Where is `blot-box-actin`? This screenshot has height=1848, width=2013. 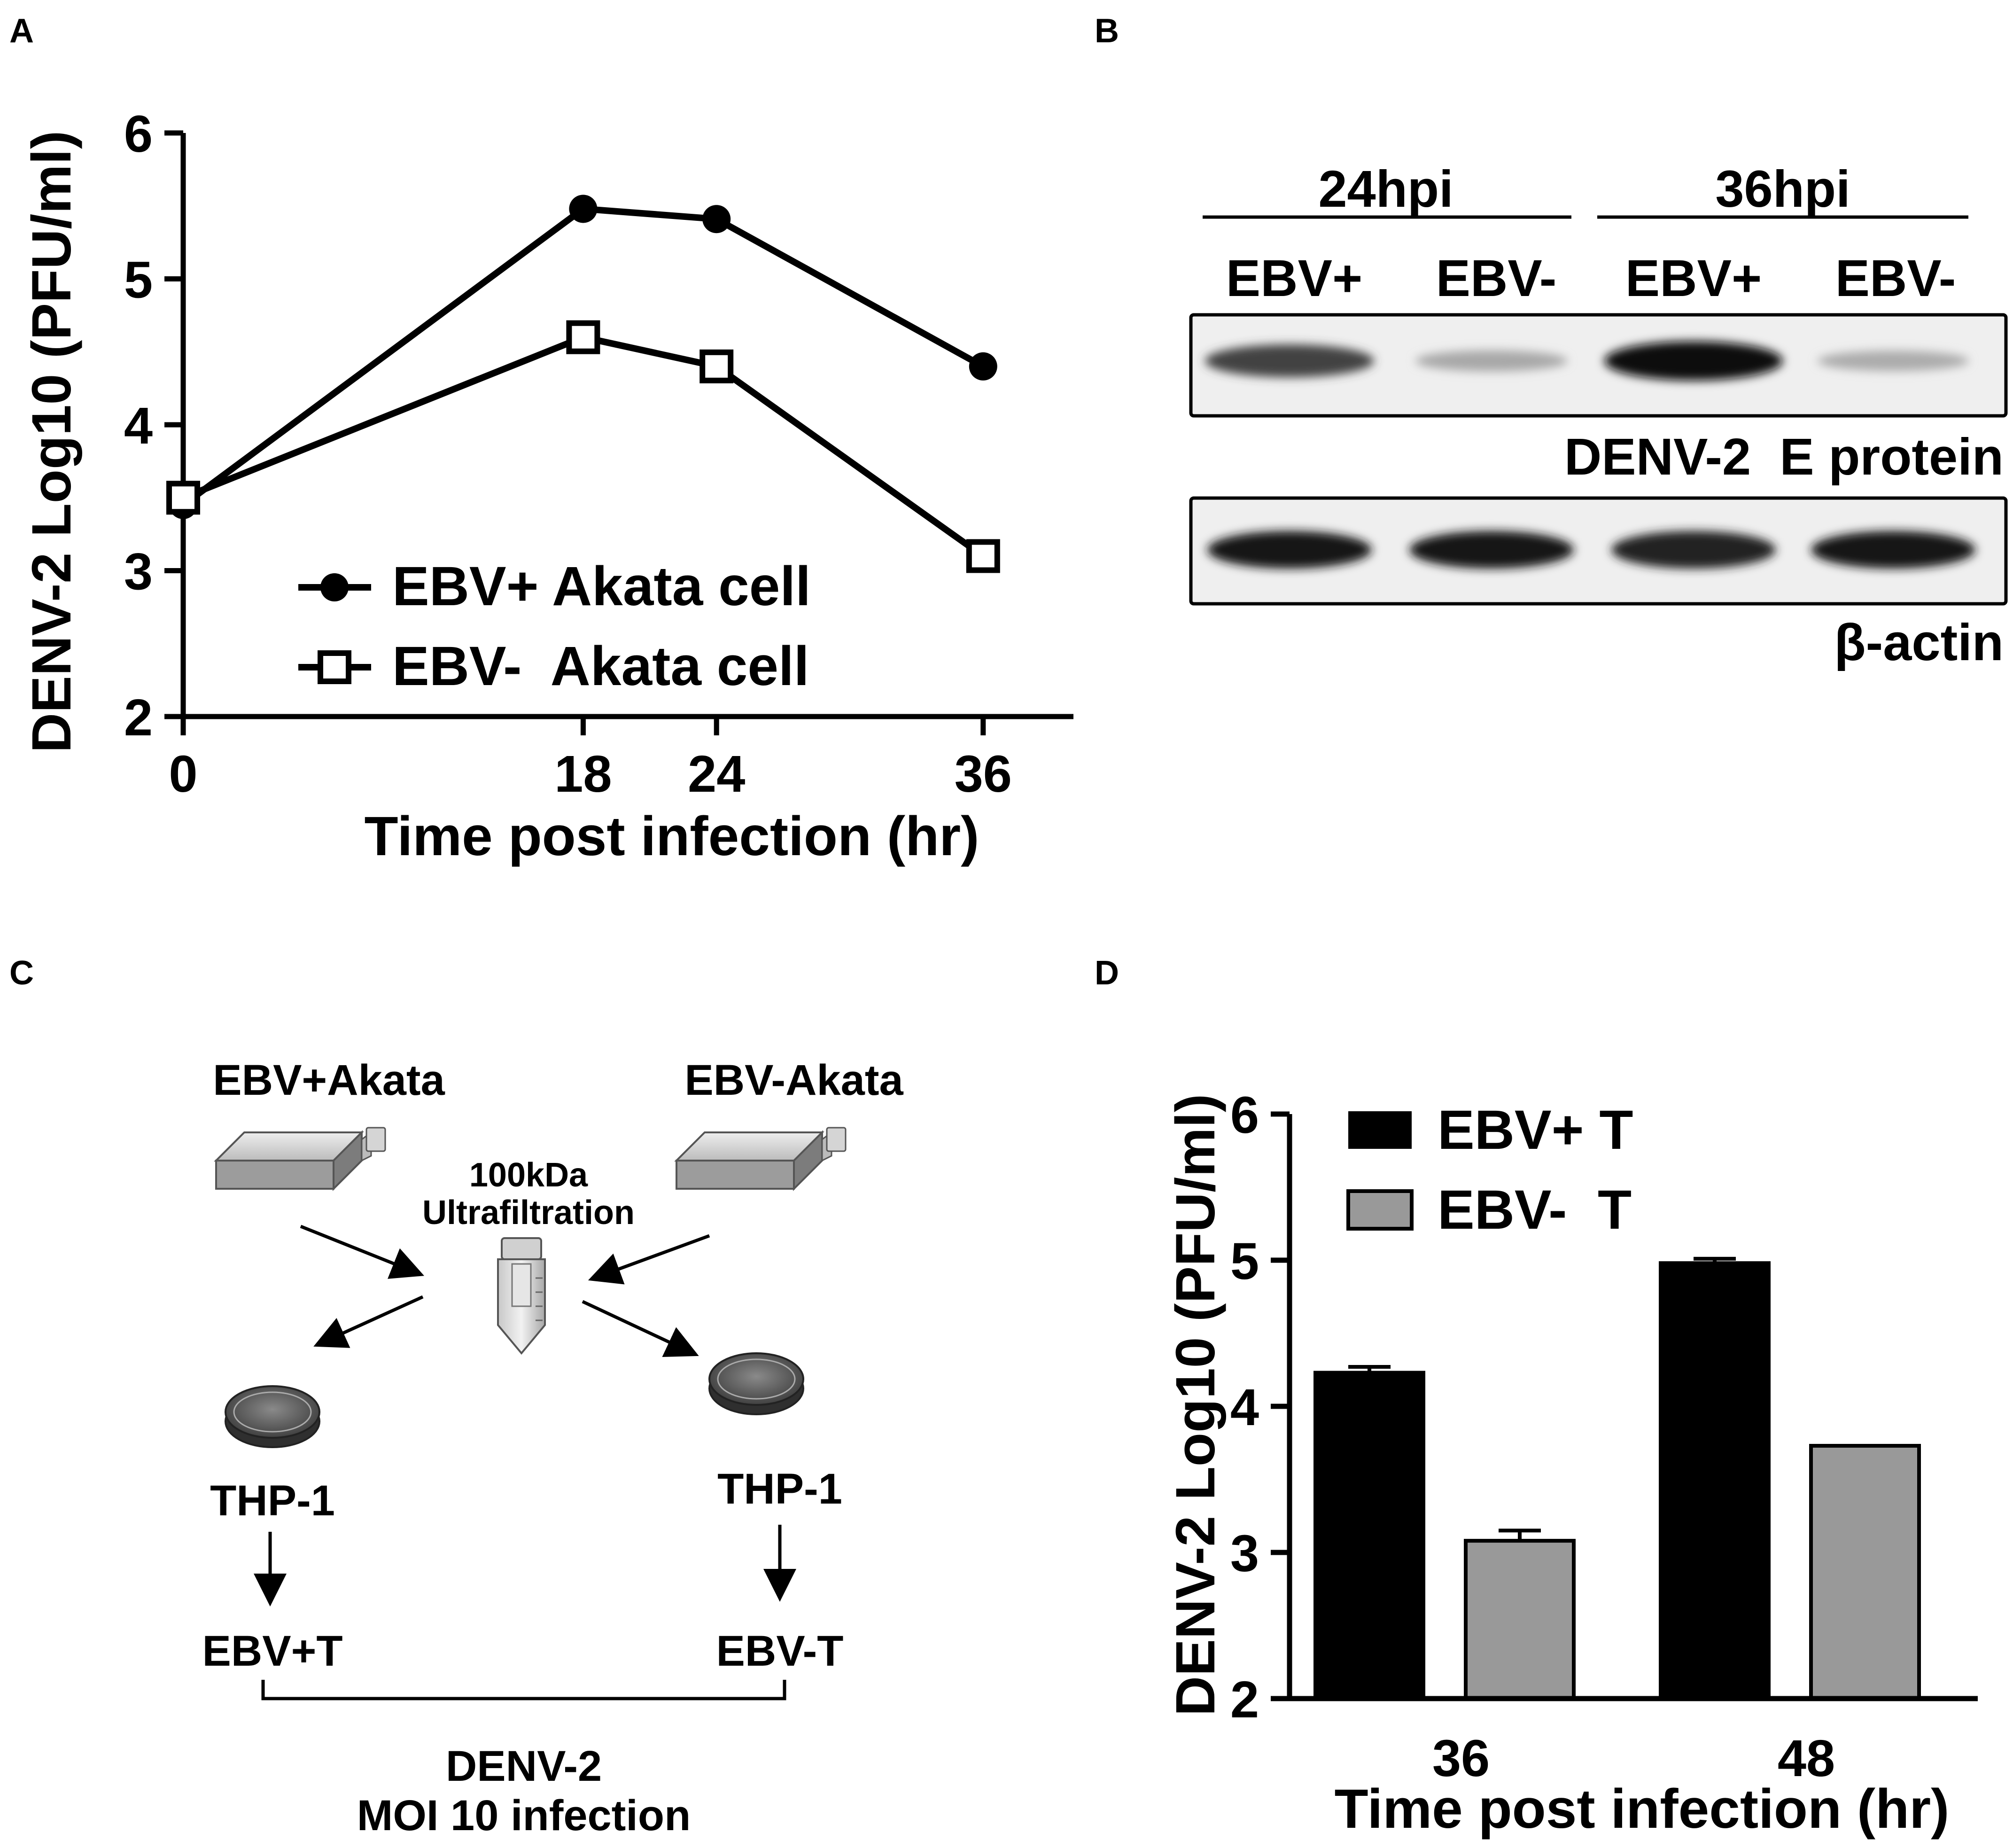 blot-box-actin is located at coordinates (1598, 551).